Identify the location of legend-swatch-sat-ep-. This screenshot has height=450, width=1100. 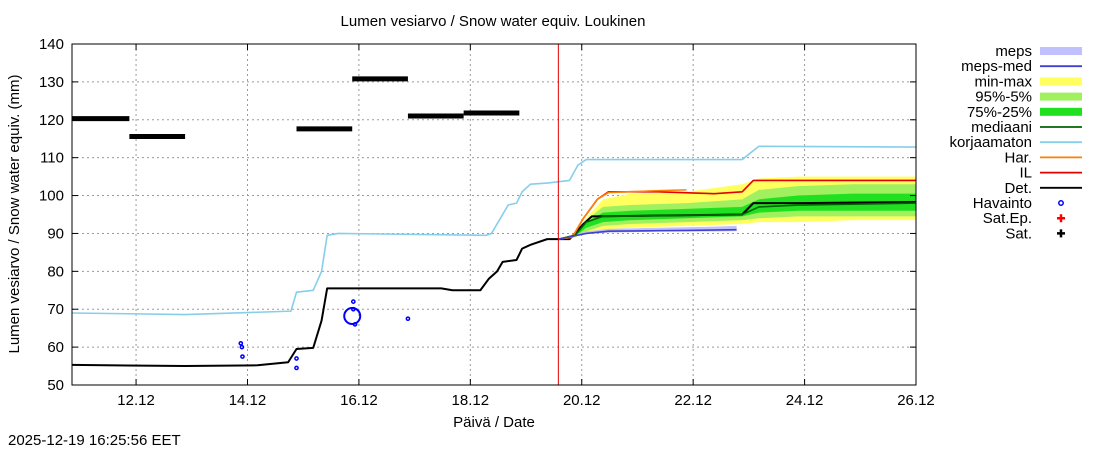
(1061, 218).